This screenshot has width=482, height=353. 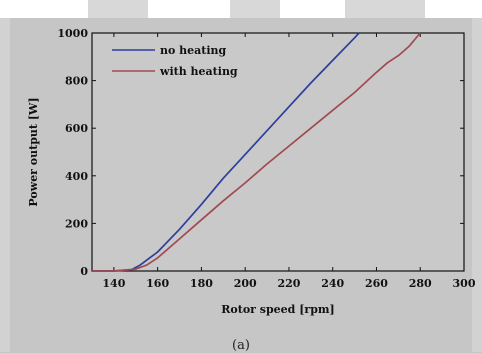 What do you see at coordinates (277, 309) in the screenshot?
I see `x-axis-label: Rotor speed [rpm]` at bounding box center [277, 309].